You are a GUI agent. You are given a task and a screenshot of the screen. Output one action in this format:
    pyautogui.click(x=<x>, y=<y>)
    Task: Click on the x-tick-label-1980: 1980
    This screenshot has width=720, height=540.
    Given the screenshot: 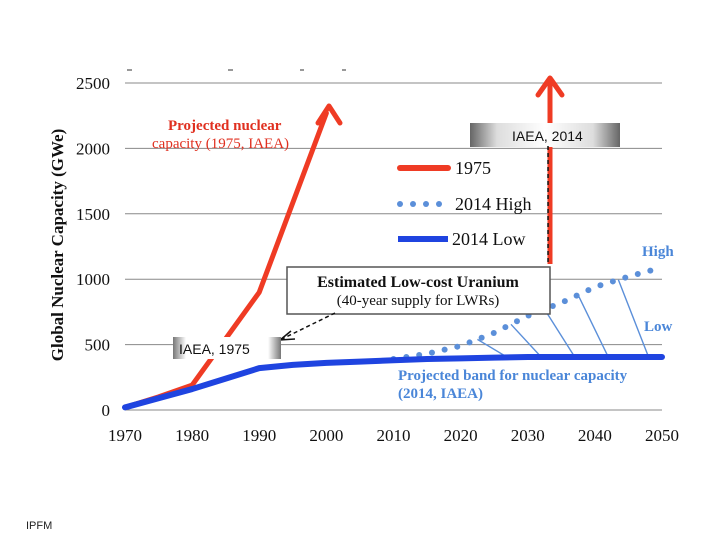 What is the action you would take?
    pyautogui.click(x=192, y=435)
    